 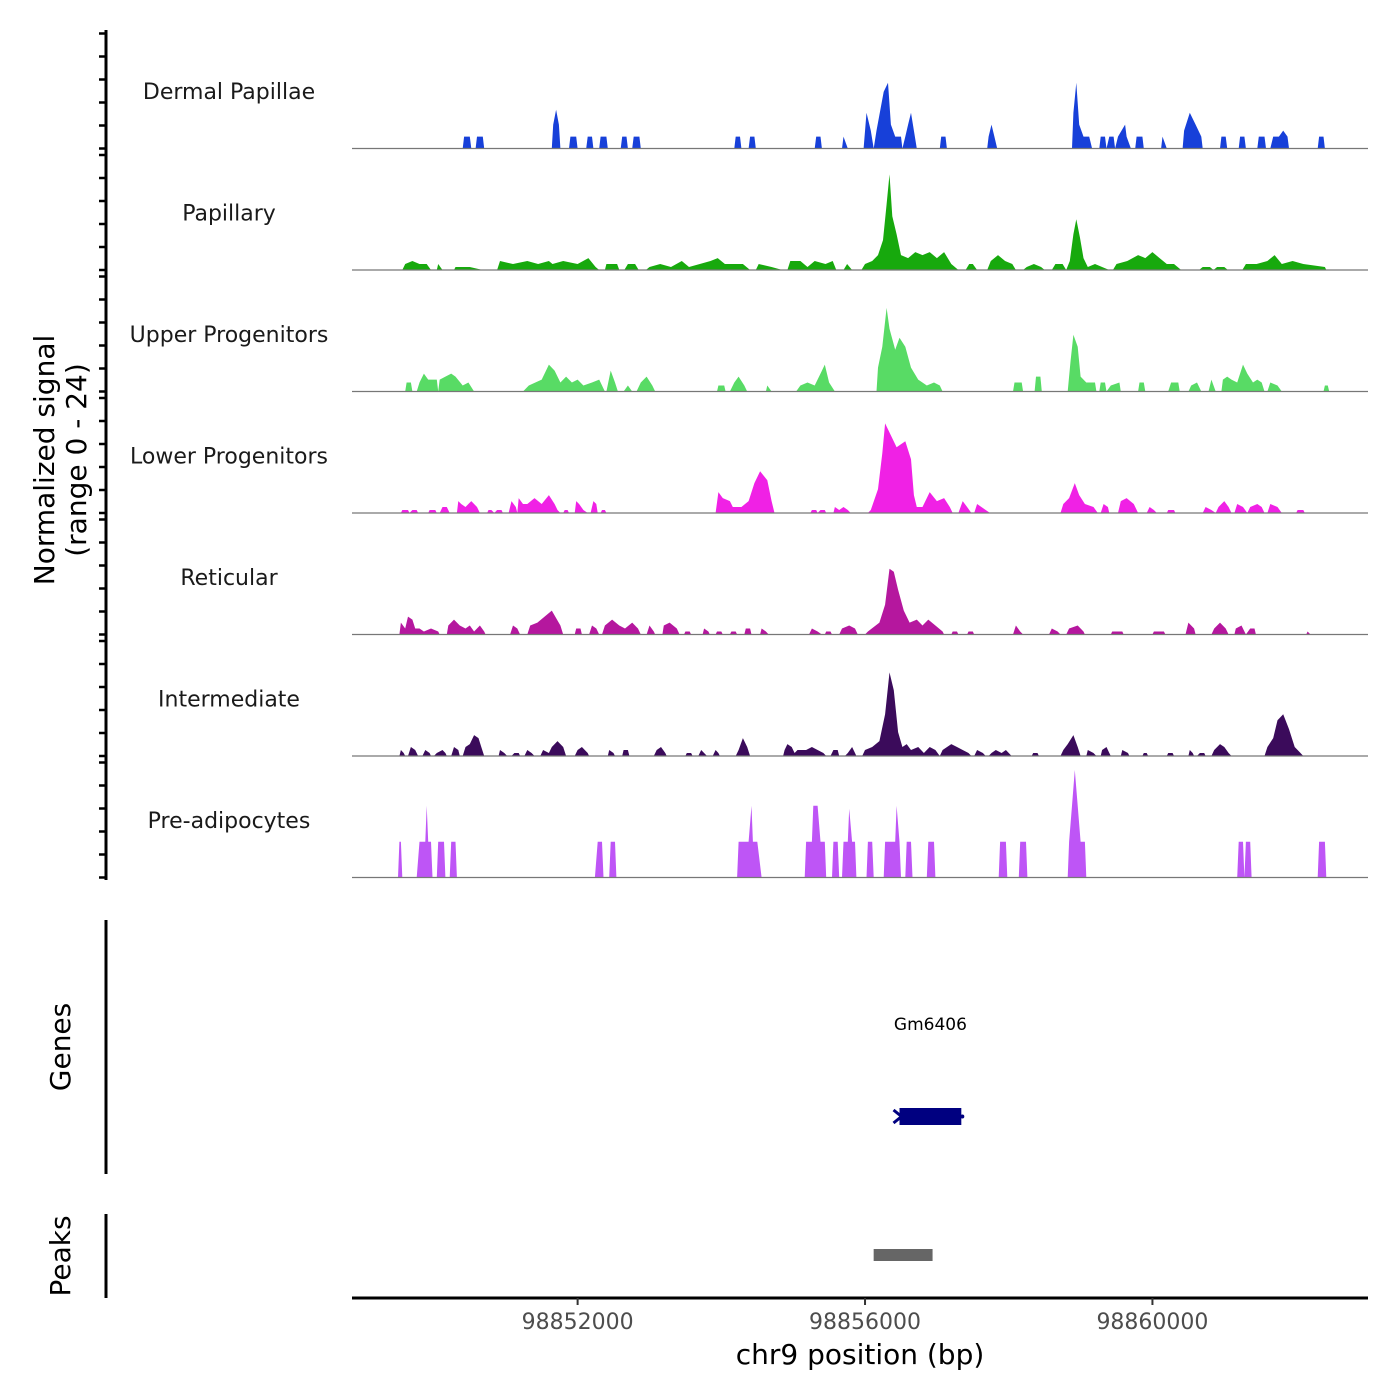 I want to click on x-tick-label: 98860000, so click(x=1152, y=1322).